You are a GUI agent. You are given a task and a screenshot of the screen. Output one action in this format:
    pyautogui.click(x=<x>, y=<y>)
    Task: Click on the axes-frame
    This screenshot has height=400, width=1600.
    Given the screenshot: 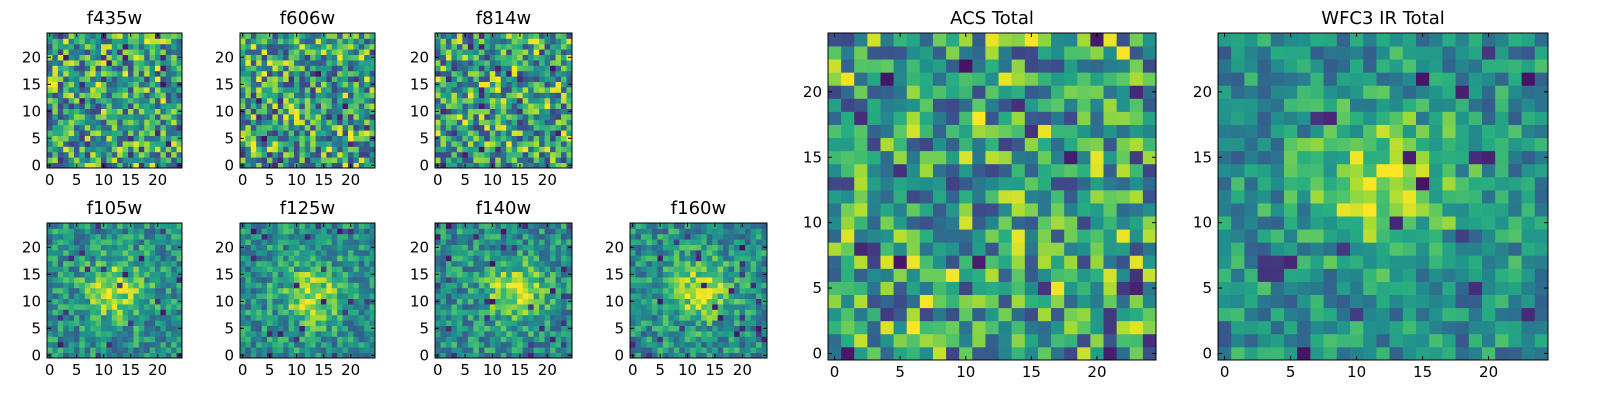 What is the action you would take?
    pyautogui.click(x=503, y=100)
    